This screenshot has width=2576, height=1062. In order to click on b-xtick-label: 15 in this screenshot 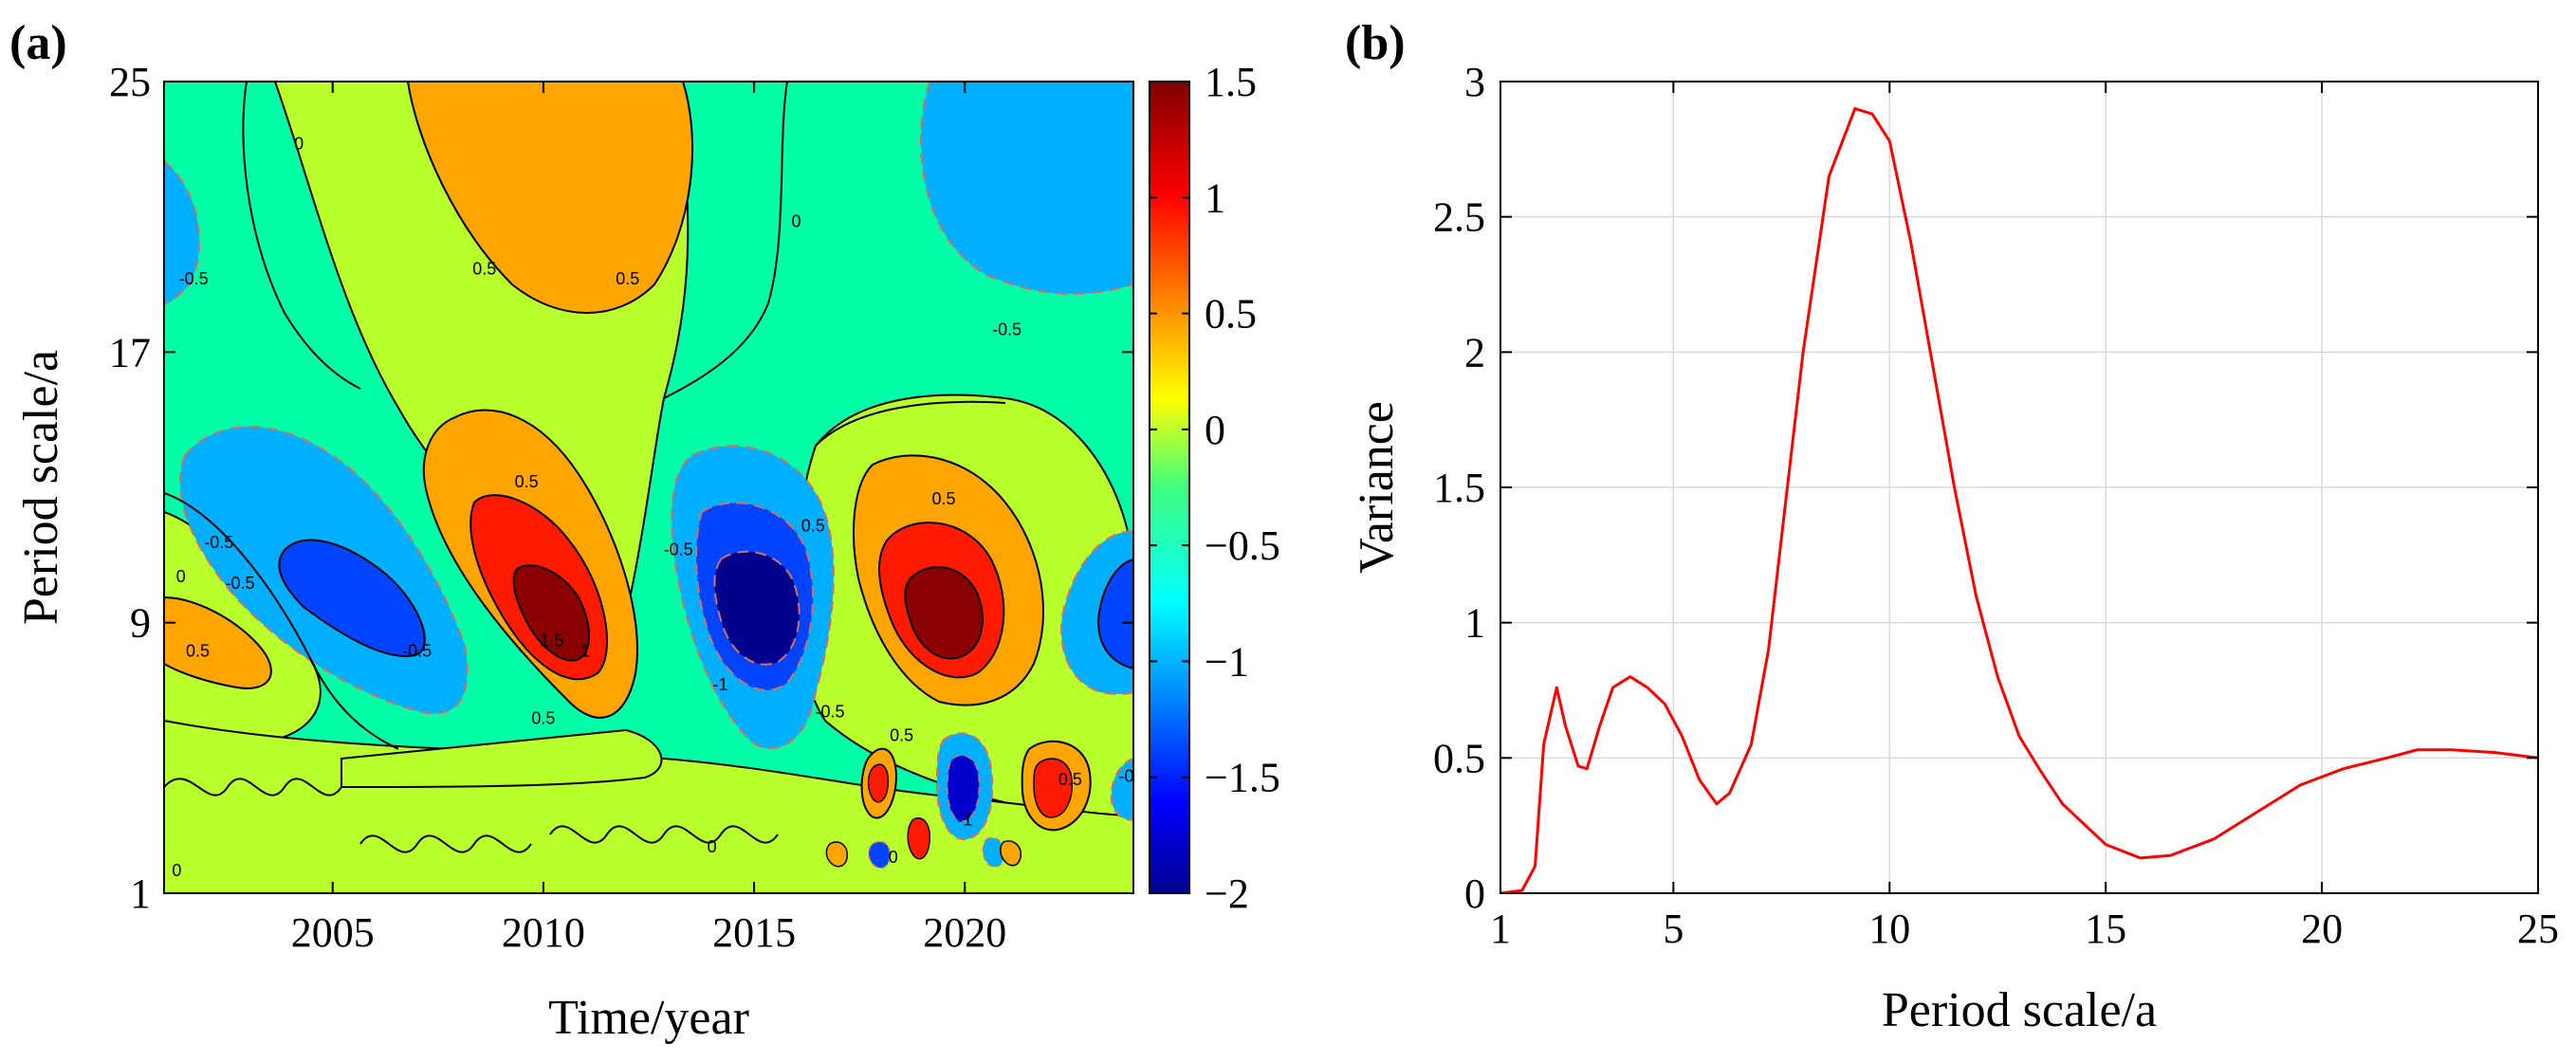, I will do `click(2105, 929)`.